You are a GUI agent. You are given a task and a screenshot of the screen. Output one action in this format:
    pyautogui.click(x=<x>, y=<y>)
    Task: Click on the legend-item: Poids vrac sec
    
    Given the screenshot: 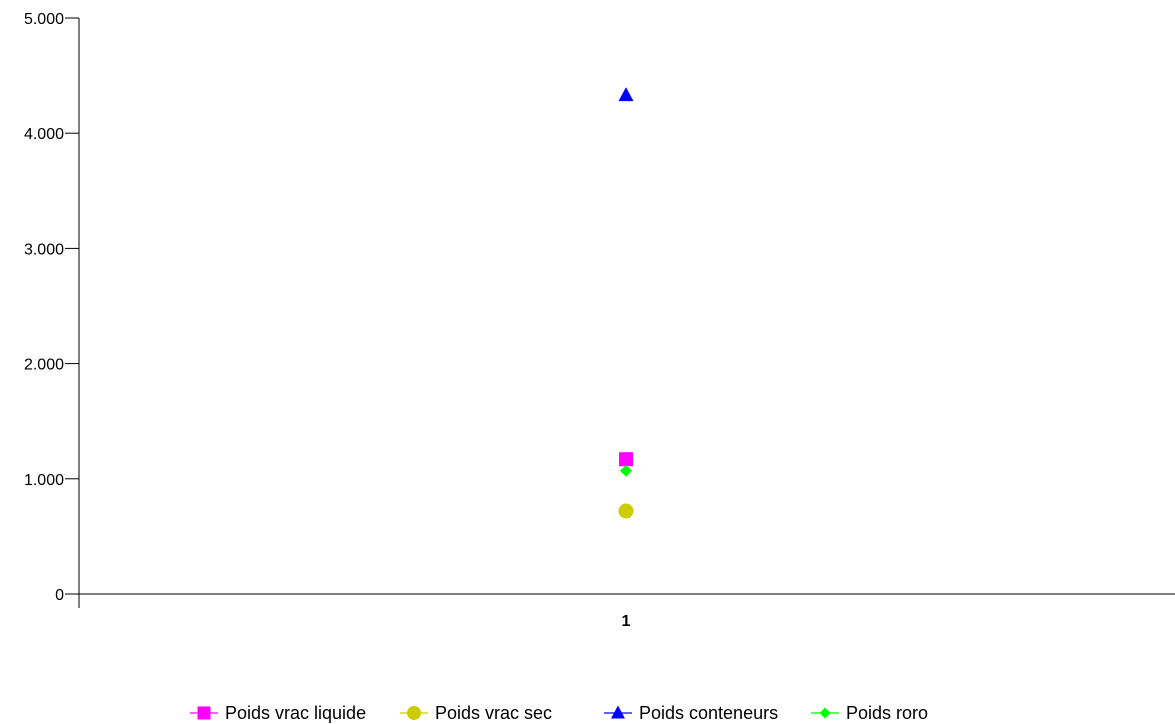 What is the action you would take?
    pyautogui.click(x=476, y=713)
    